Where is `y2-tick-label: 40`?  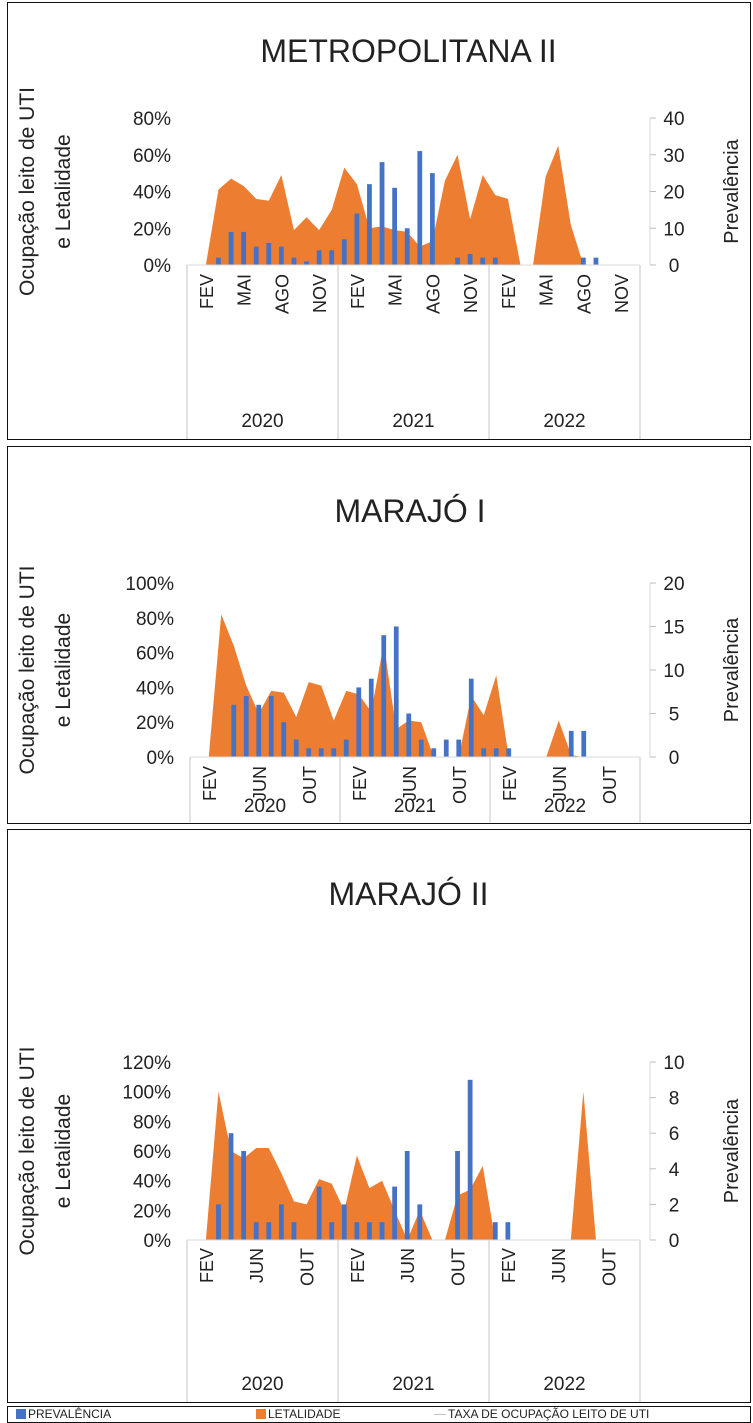 y2-tick-label: 40 is located at coordinates (673, 119).